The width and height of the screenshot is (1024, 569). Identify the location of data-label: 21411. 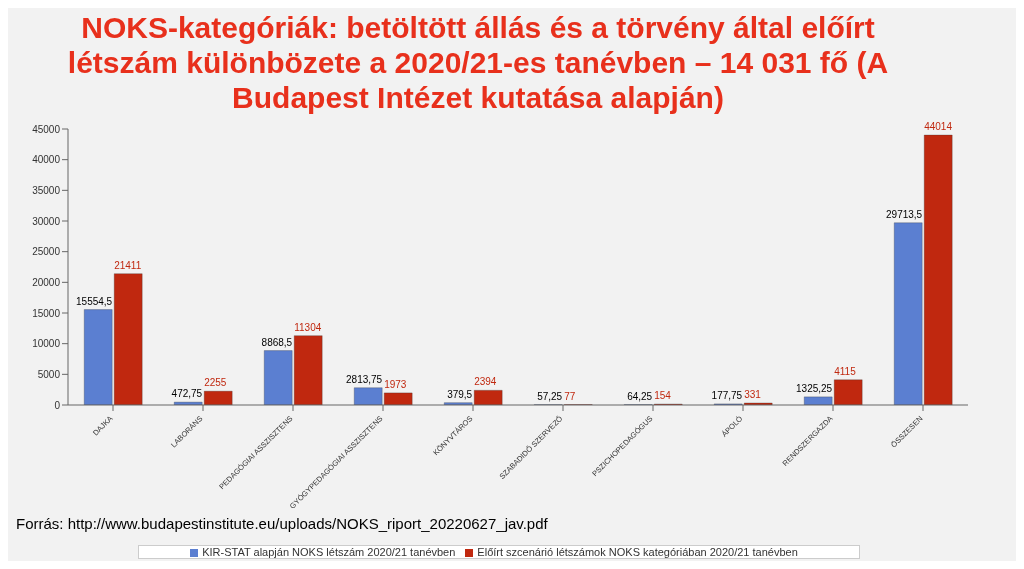
(128, 265).